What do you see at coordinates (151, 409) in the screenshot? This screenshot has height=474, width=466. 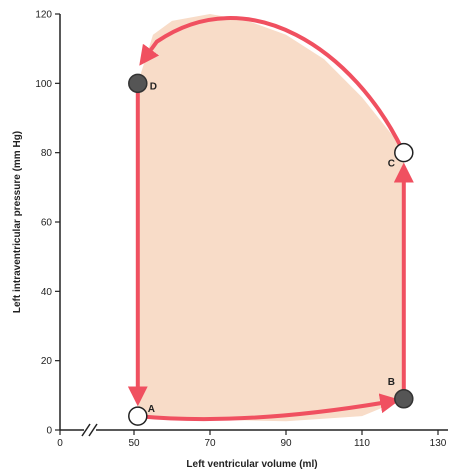 I see `point-label-a: A` at bounding box center [151, 409].